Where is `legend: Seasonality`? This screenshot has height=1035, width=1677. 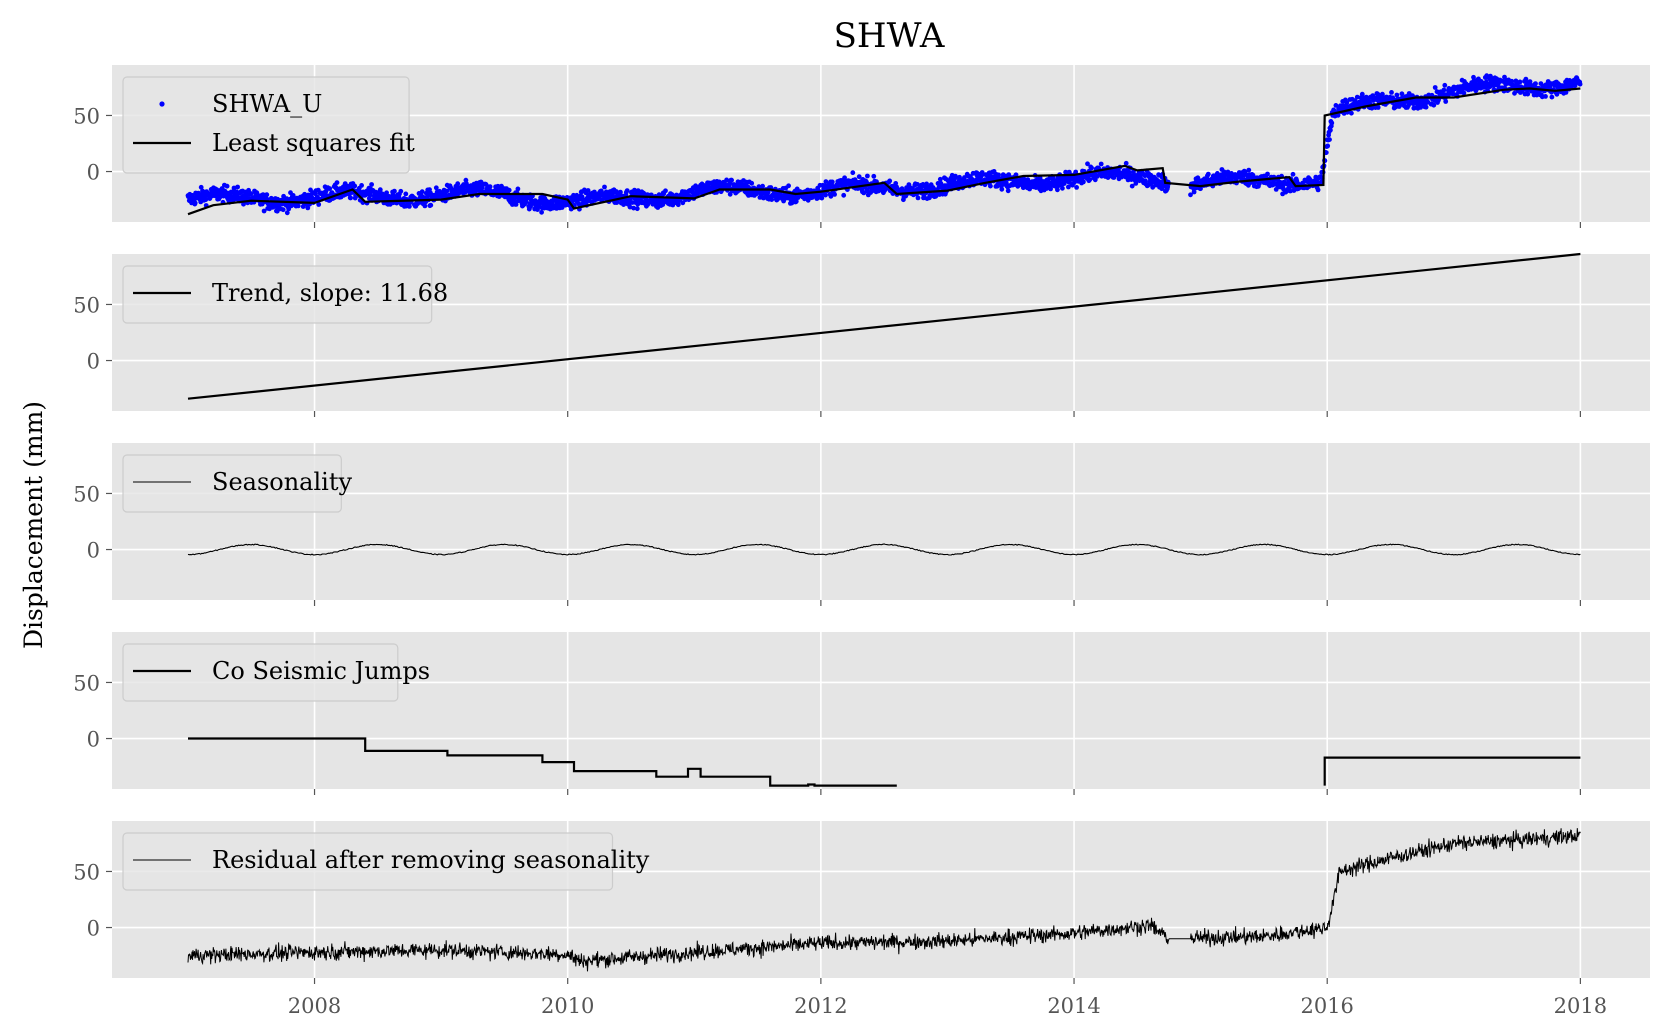 legend: Seasonality is located at coordinates (237, 483).